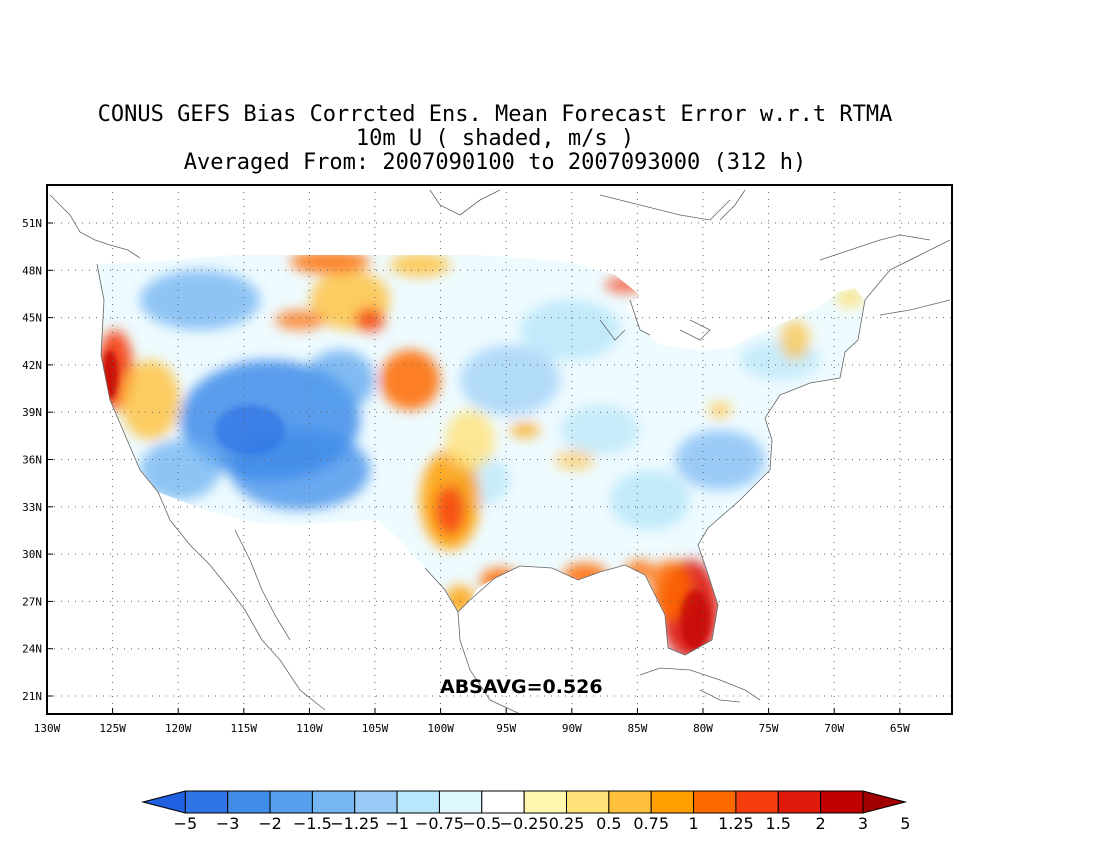  Describe the element at coordinates (32, 507) in the screenshot. I see `lat-tick-label: 33N` at that location.